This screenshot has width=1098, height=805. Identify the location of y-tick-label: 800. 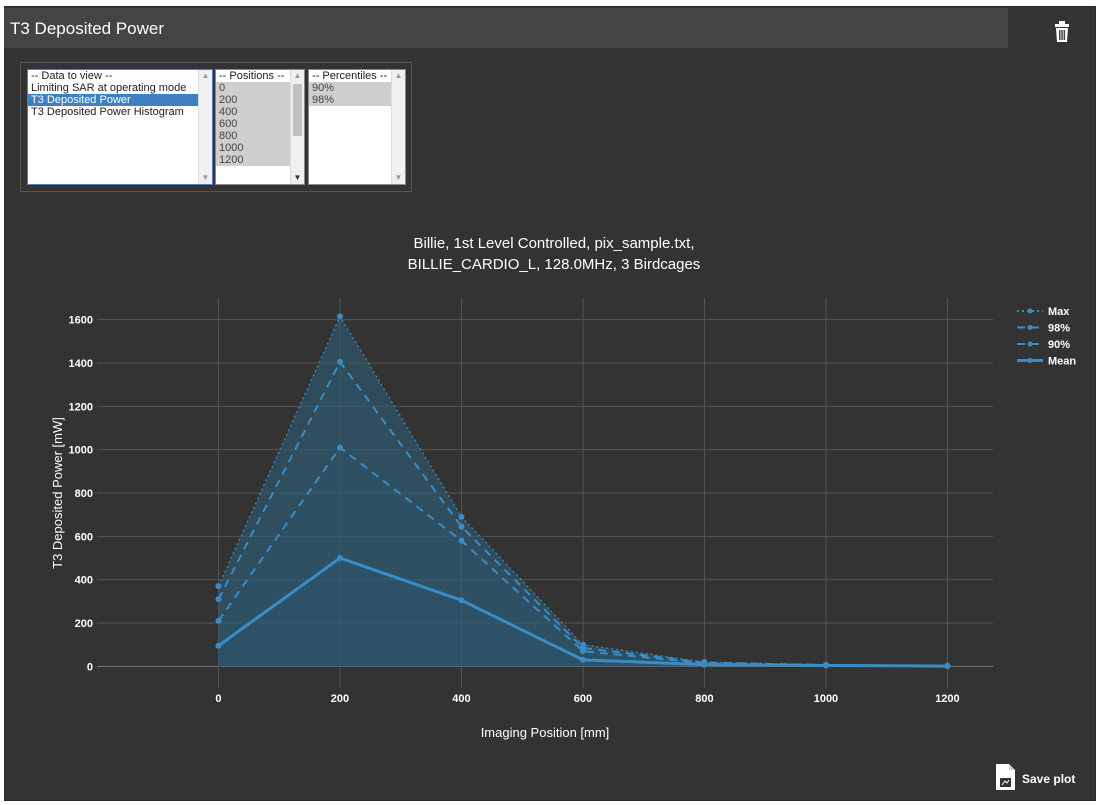
(84, 494).